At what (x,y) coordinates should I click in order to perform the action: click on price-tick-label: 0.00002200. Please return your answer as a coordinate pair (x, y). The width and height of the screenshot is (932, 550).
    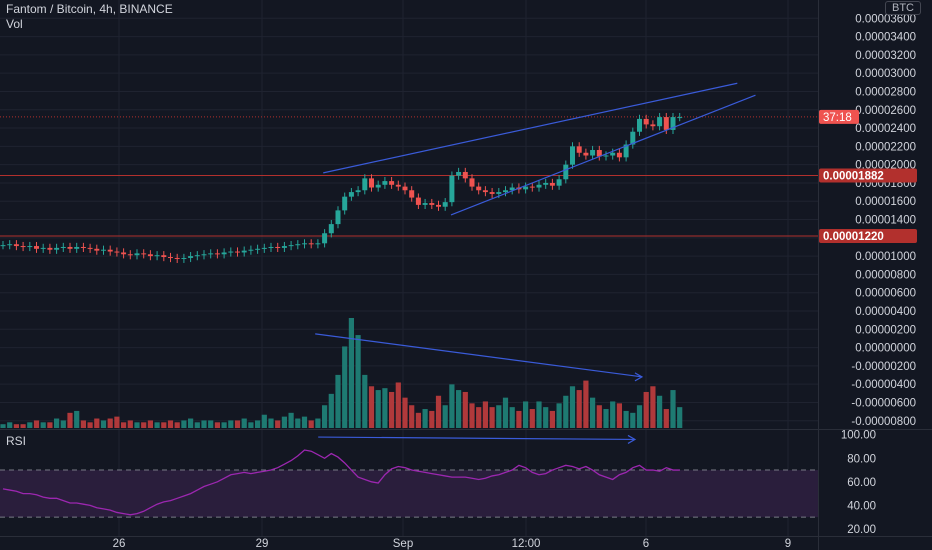
    Looking at the image, I should click on (885, 147).